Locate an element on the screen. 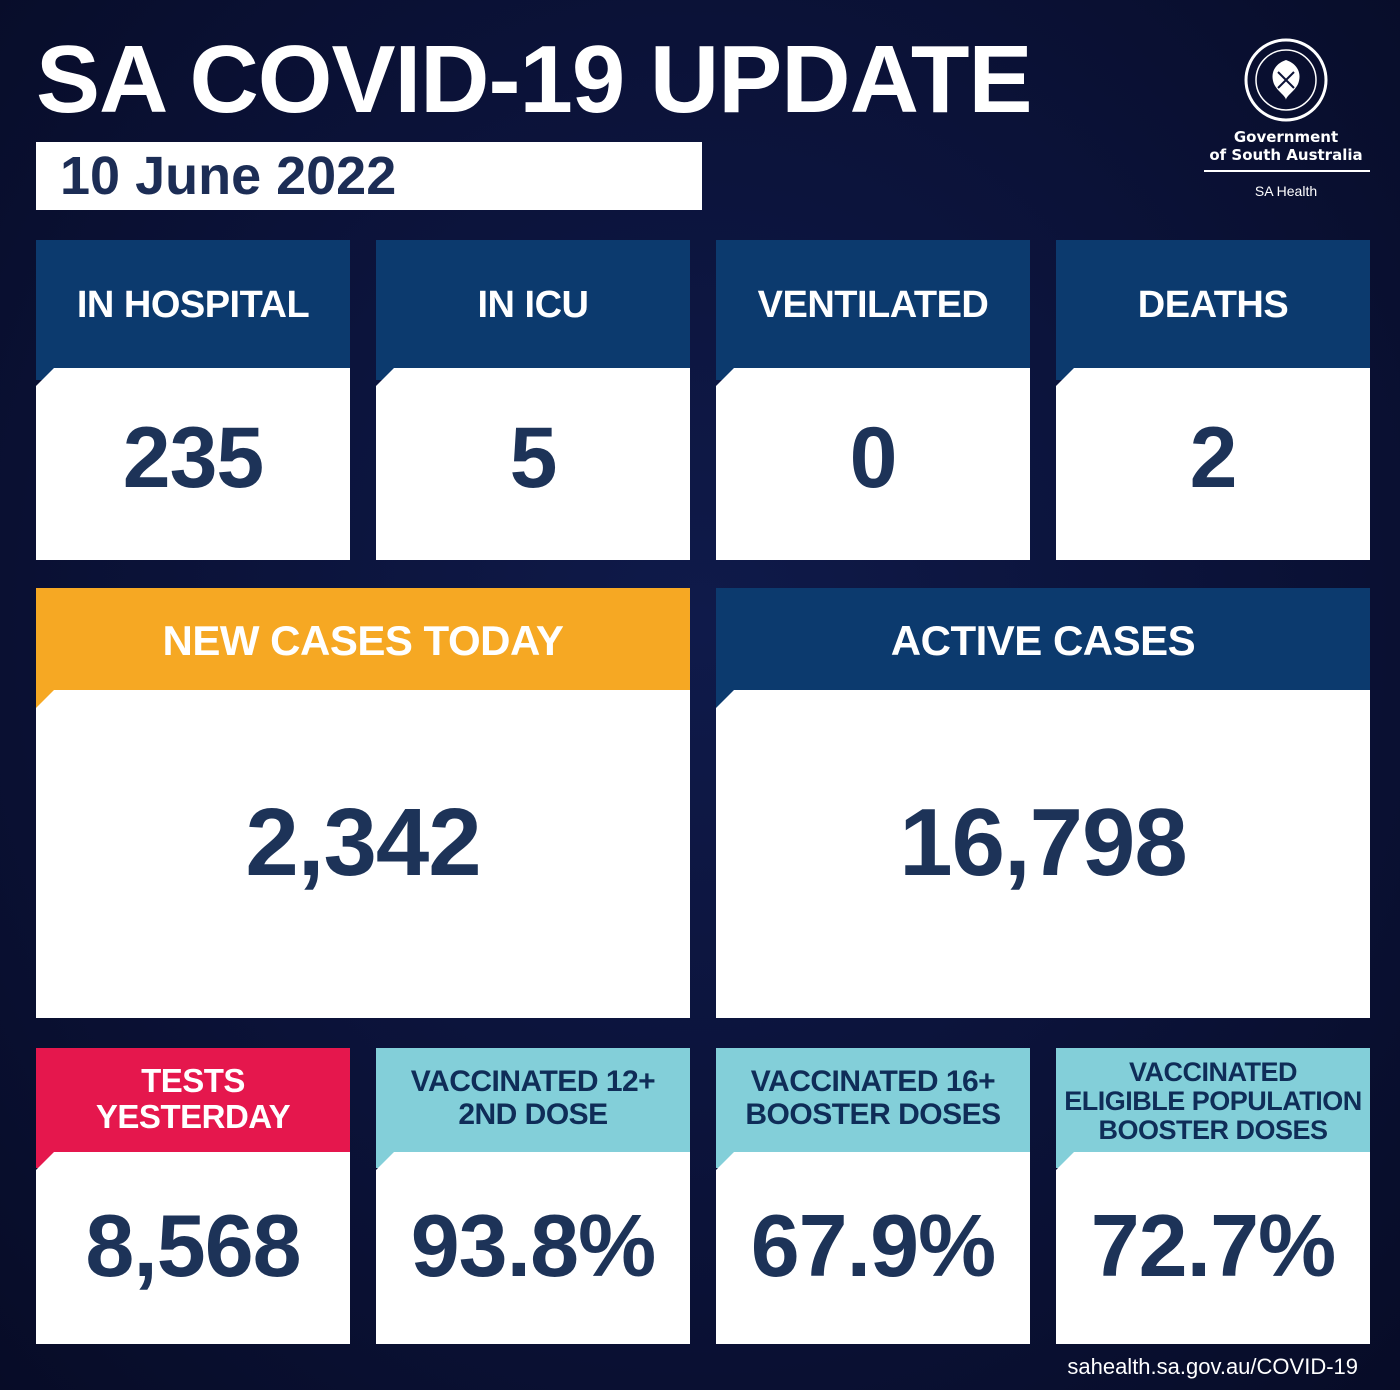  stat-body: 2 is located at coordinates (1213, 464).